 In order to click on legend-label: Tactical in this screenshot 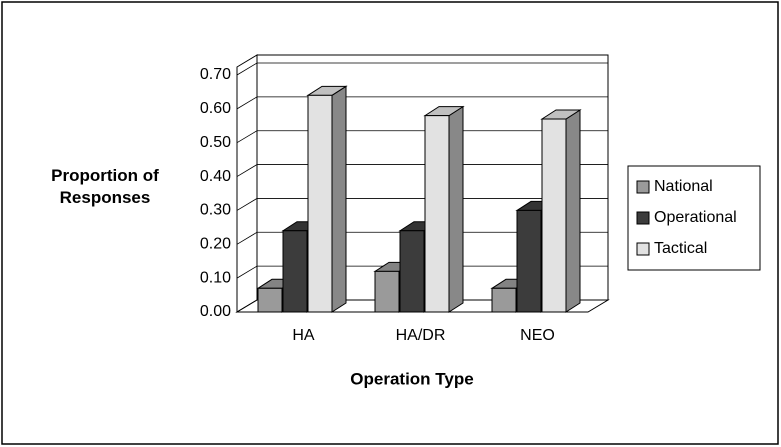, I will do `click(680, 248)`.